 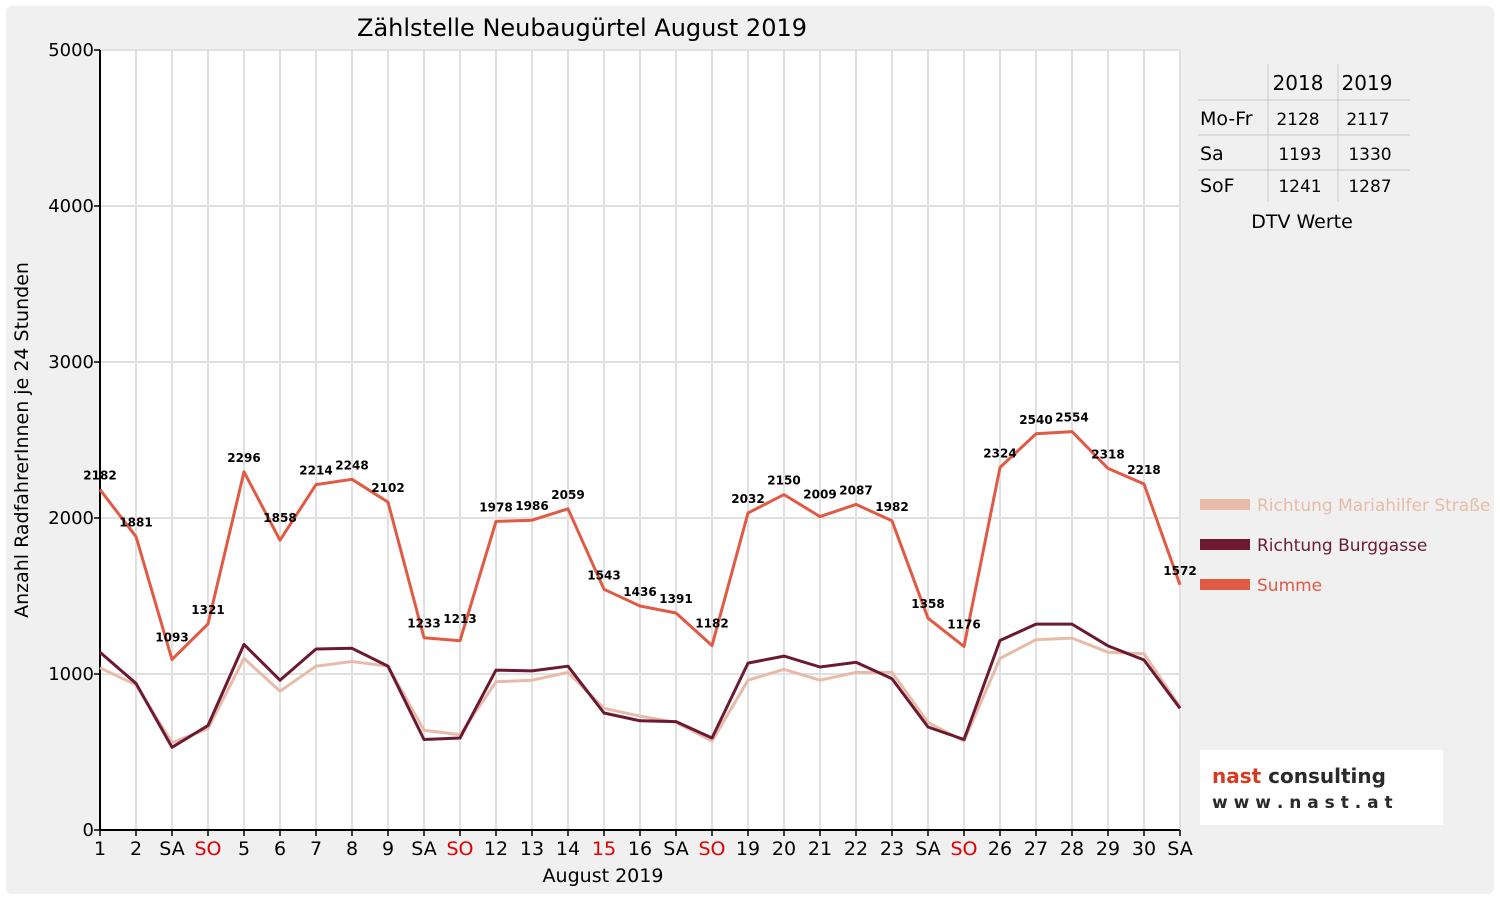 What do you see at coordinates (71, 206) in the screenshot?
I see `y-tick-label: 4000` at bounding box center [71, 206].